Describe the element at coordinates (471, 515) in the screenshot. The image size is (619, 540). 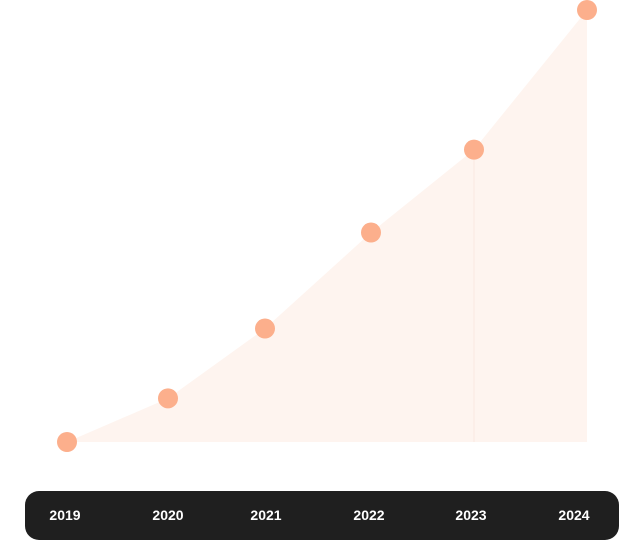
I see `x-tick-label-2023: 2023` at that location.